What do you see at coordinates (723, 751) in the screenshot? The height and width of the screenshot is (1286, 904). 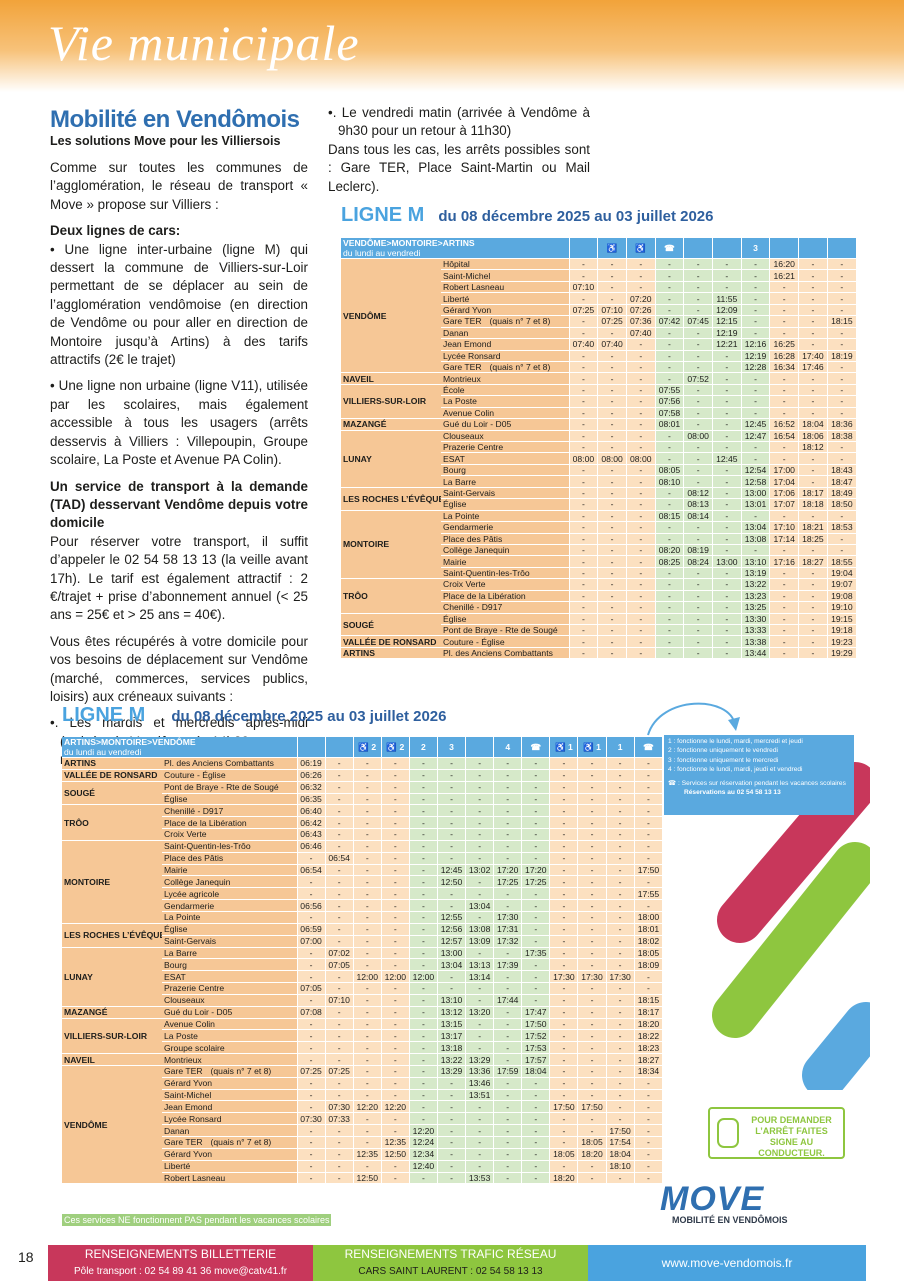 I see `legend-item: 2 : fonctionne uniquement le vendredi` at bounding box center [723, 751].